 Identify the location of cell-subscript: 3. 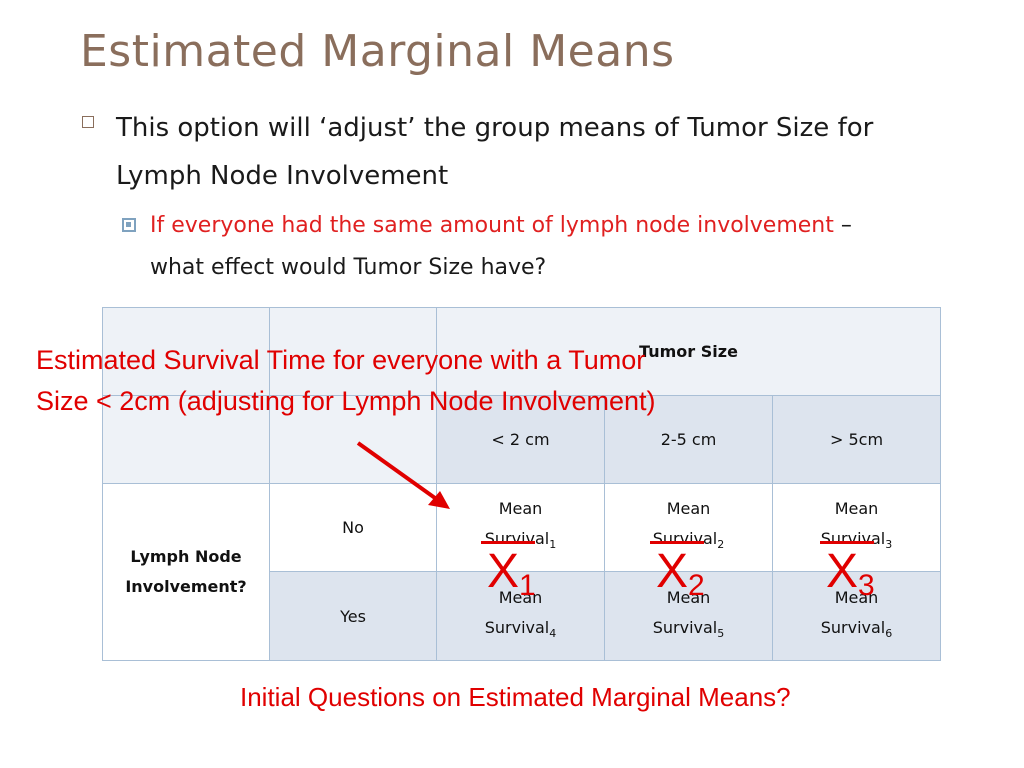
(889, 545).